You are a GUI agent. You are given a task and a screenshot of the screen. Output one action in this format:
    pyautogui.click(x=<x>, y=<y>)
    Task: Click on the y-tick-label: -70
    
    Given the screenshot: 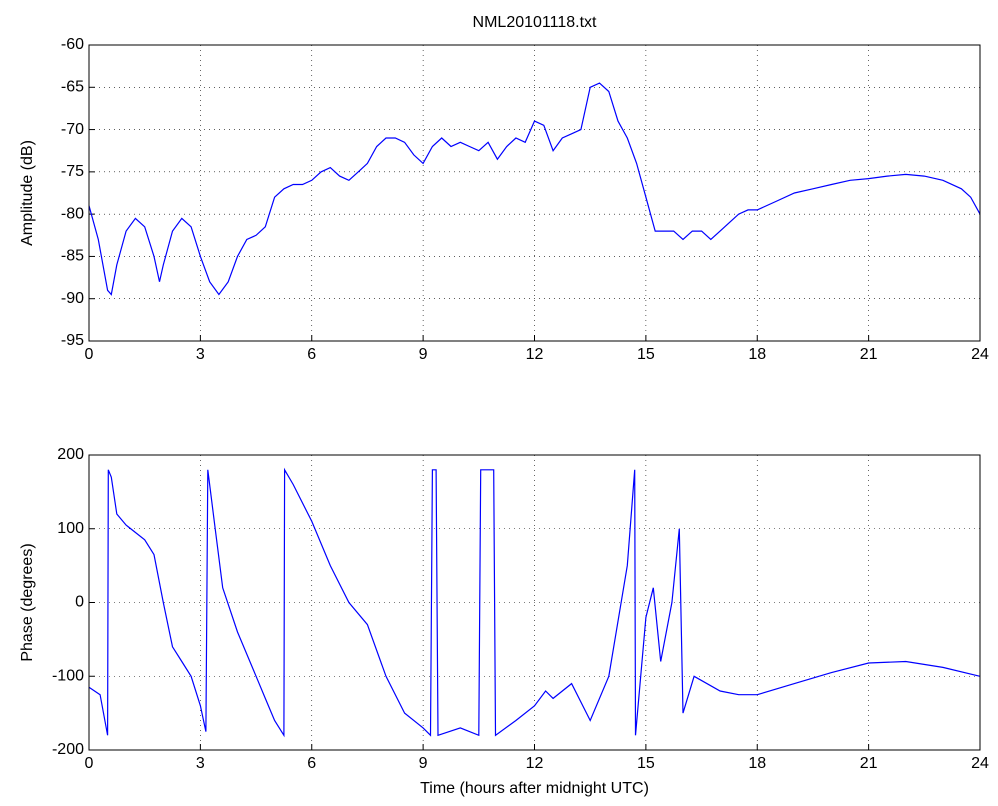 What is the action you would take?
    pyautogui.click(x=72, y=129)
    